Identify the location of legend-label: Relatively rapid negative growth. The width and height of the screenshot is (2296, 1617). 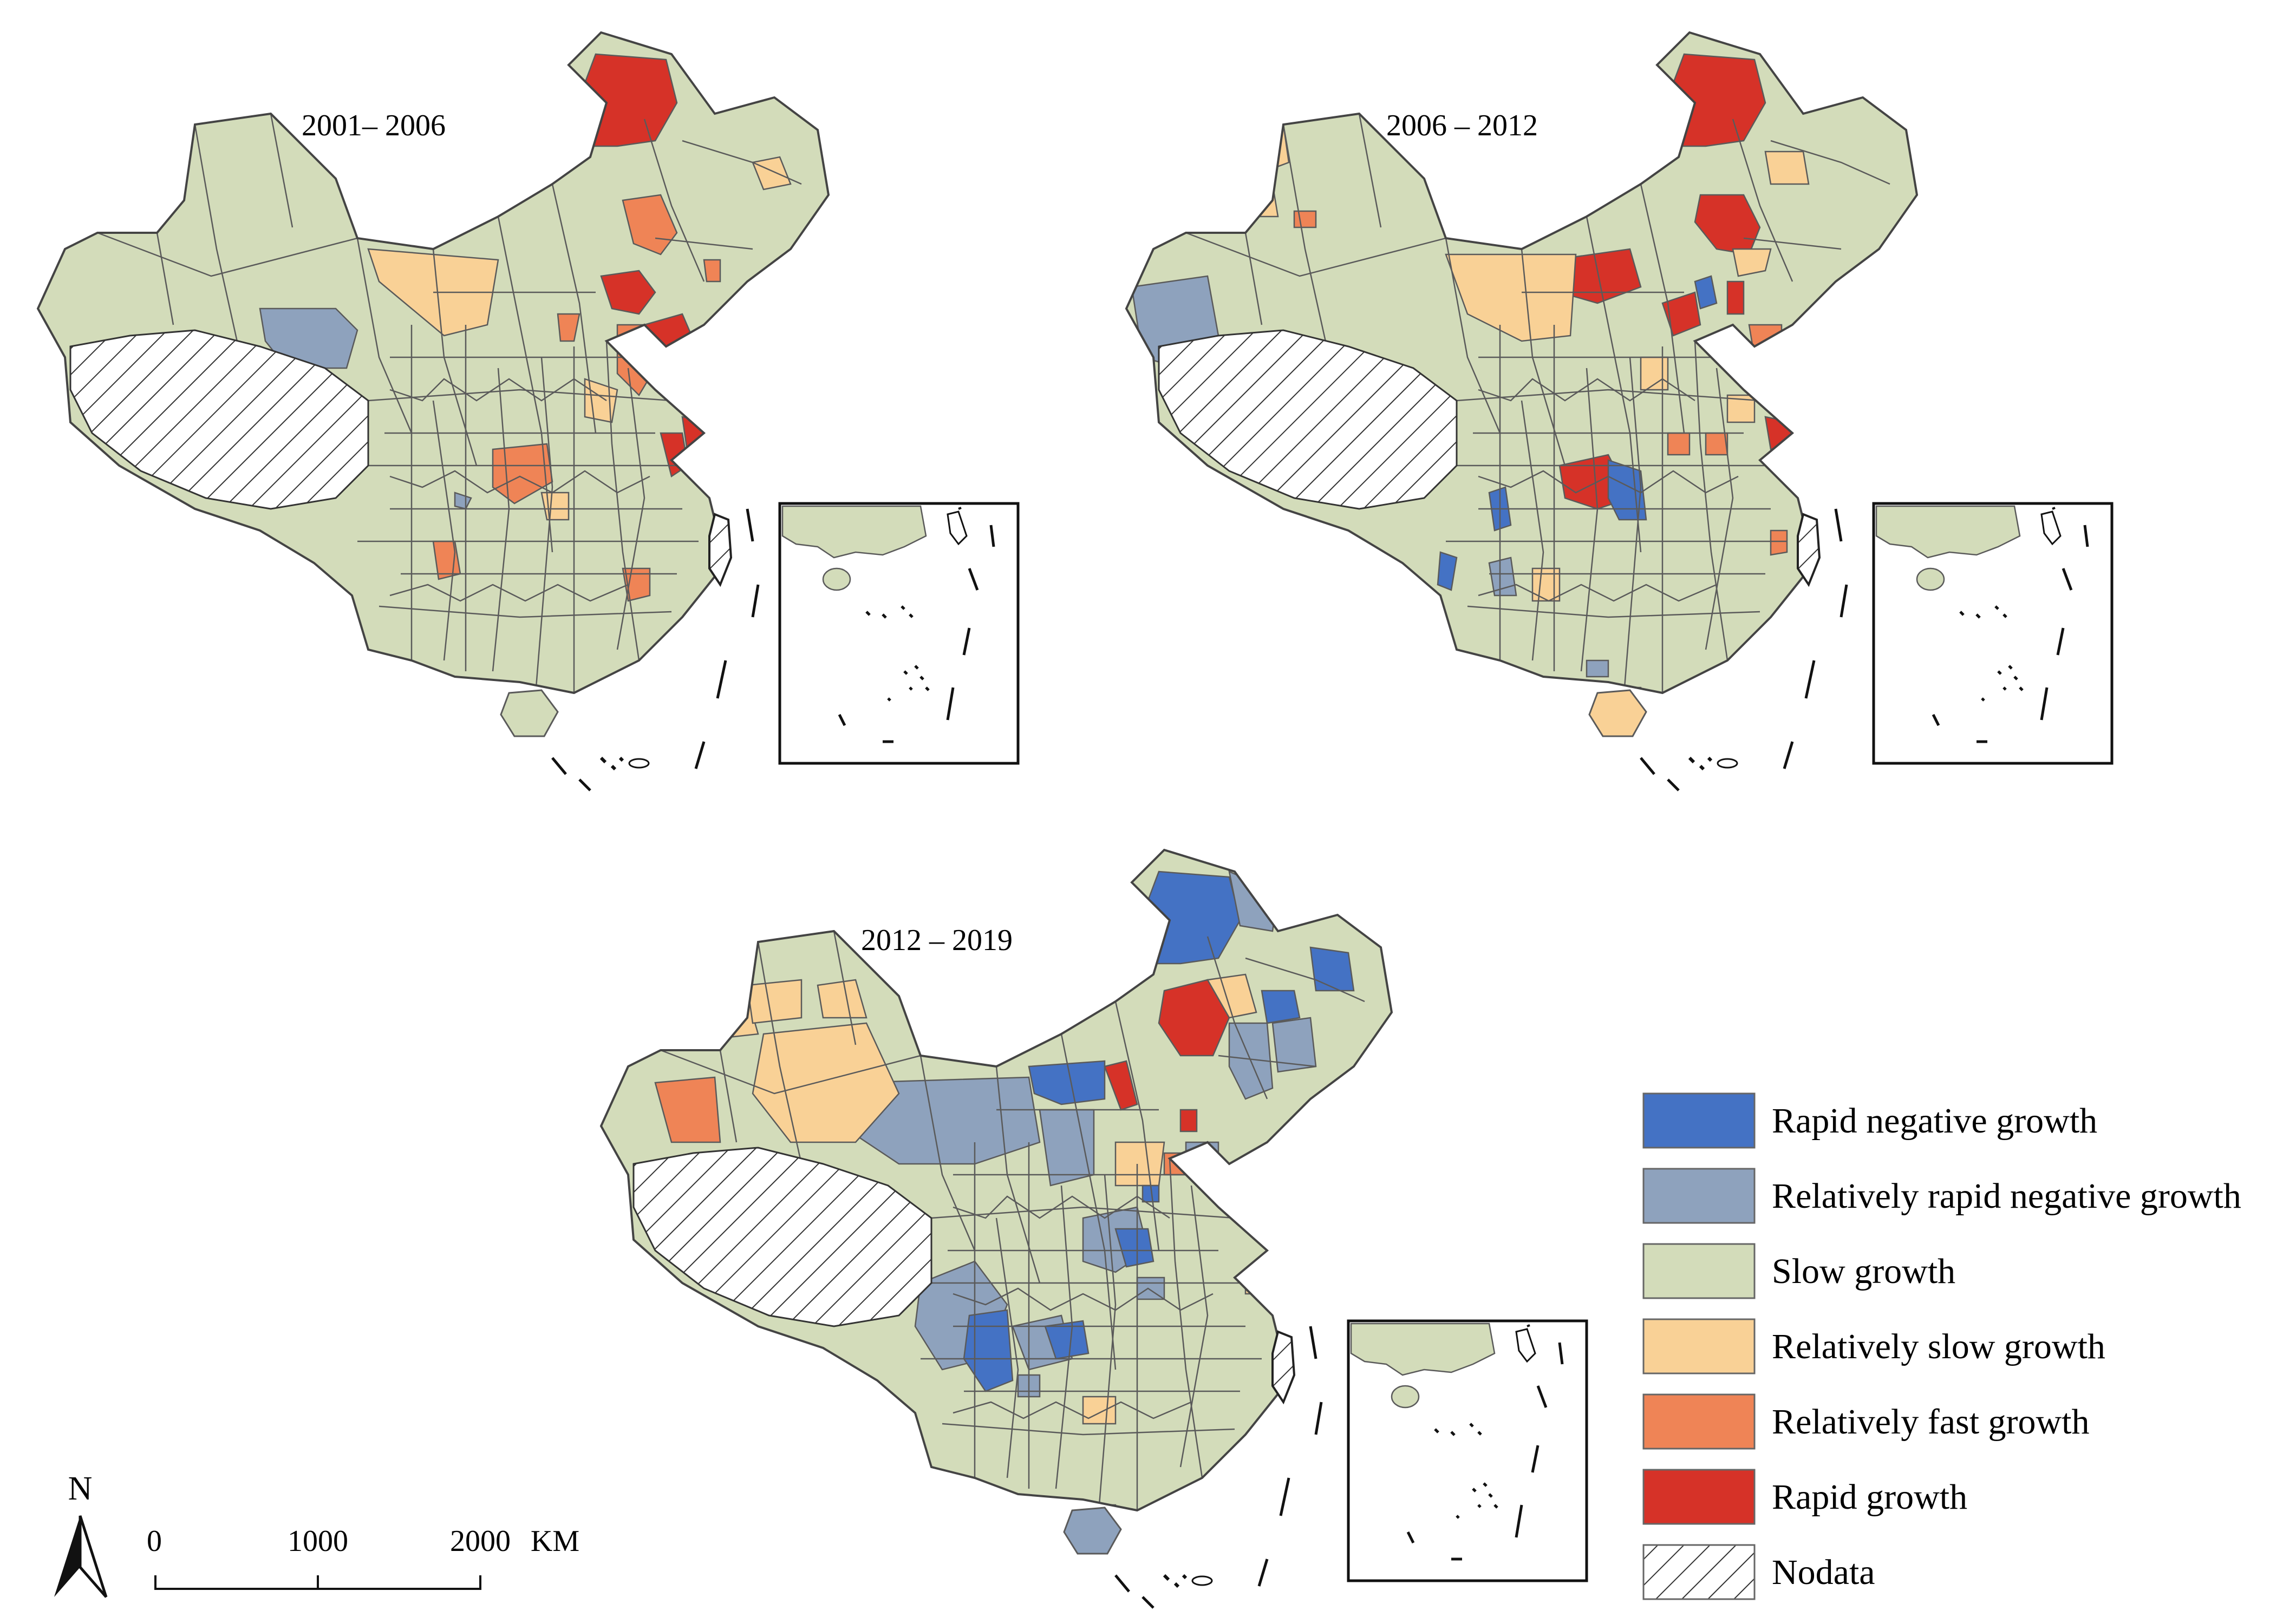
(2006, 1196).